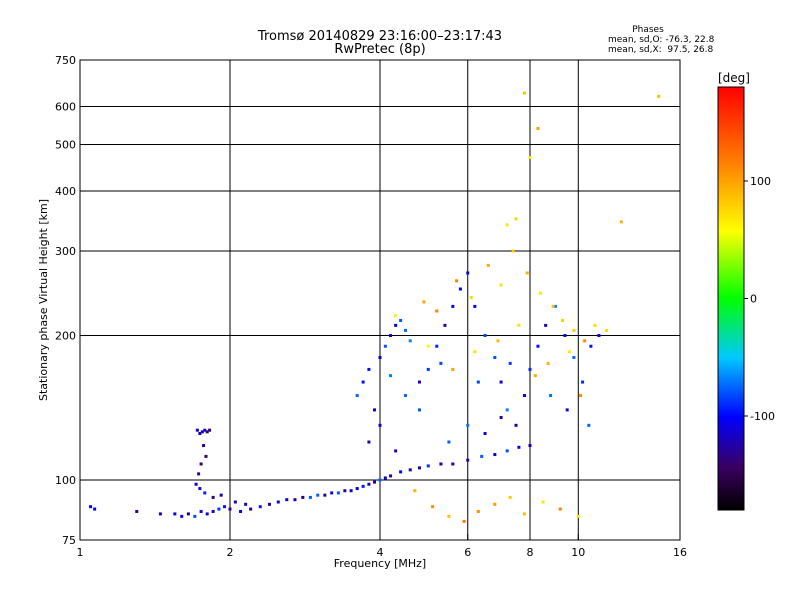 The image size is (800, 600). What do you see at coordinates (379, 49) in the screenshot?
I see `chart-subtitle: RwPretec (8p)` at bounding box center [379, 49].